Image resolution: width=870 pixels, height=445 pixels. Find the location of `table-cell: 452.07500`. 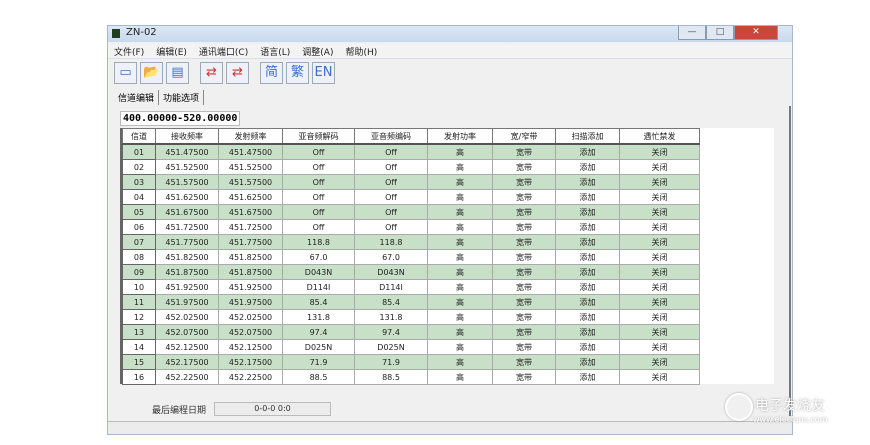

table-cell: 452.07500 is located at coordinates (187, 332).